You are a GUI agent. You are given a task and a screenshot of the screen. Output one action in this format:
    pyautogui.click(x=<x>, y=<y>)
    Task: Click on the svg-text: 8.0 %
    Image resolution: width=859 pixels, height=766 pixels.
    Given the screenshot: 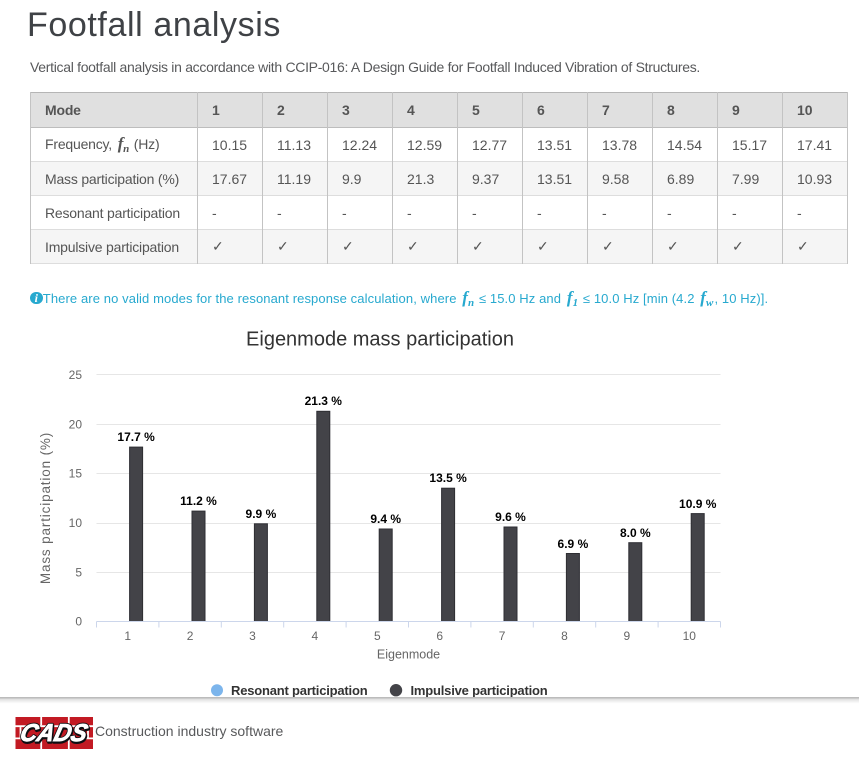 What is the action you would take?
    pyautogui.click(x=635, y=533)
    